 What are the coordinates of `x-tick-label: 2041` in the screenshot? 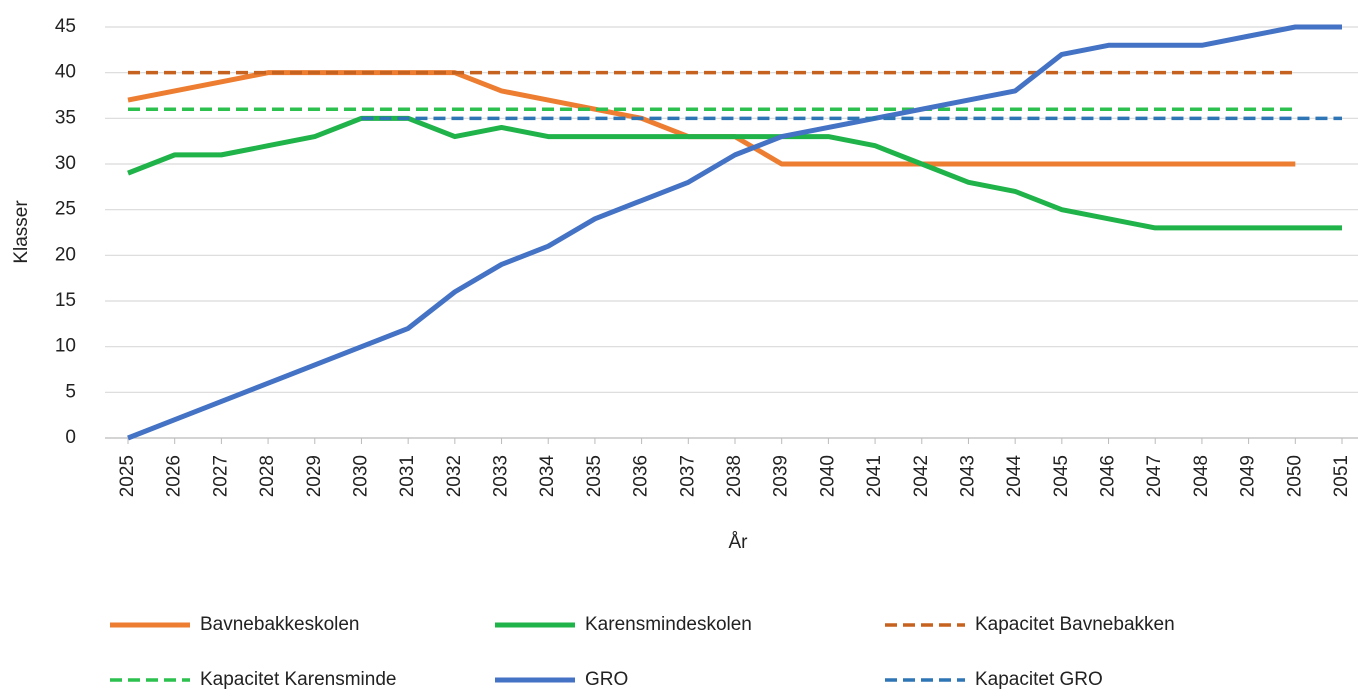 It's located at (874, 476).